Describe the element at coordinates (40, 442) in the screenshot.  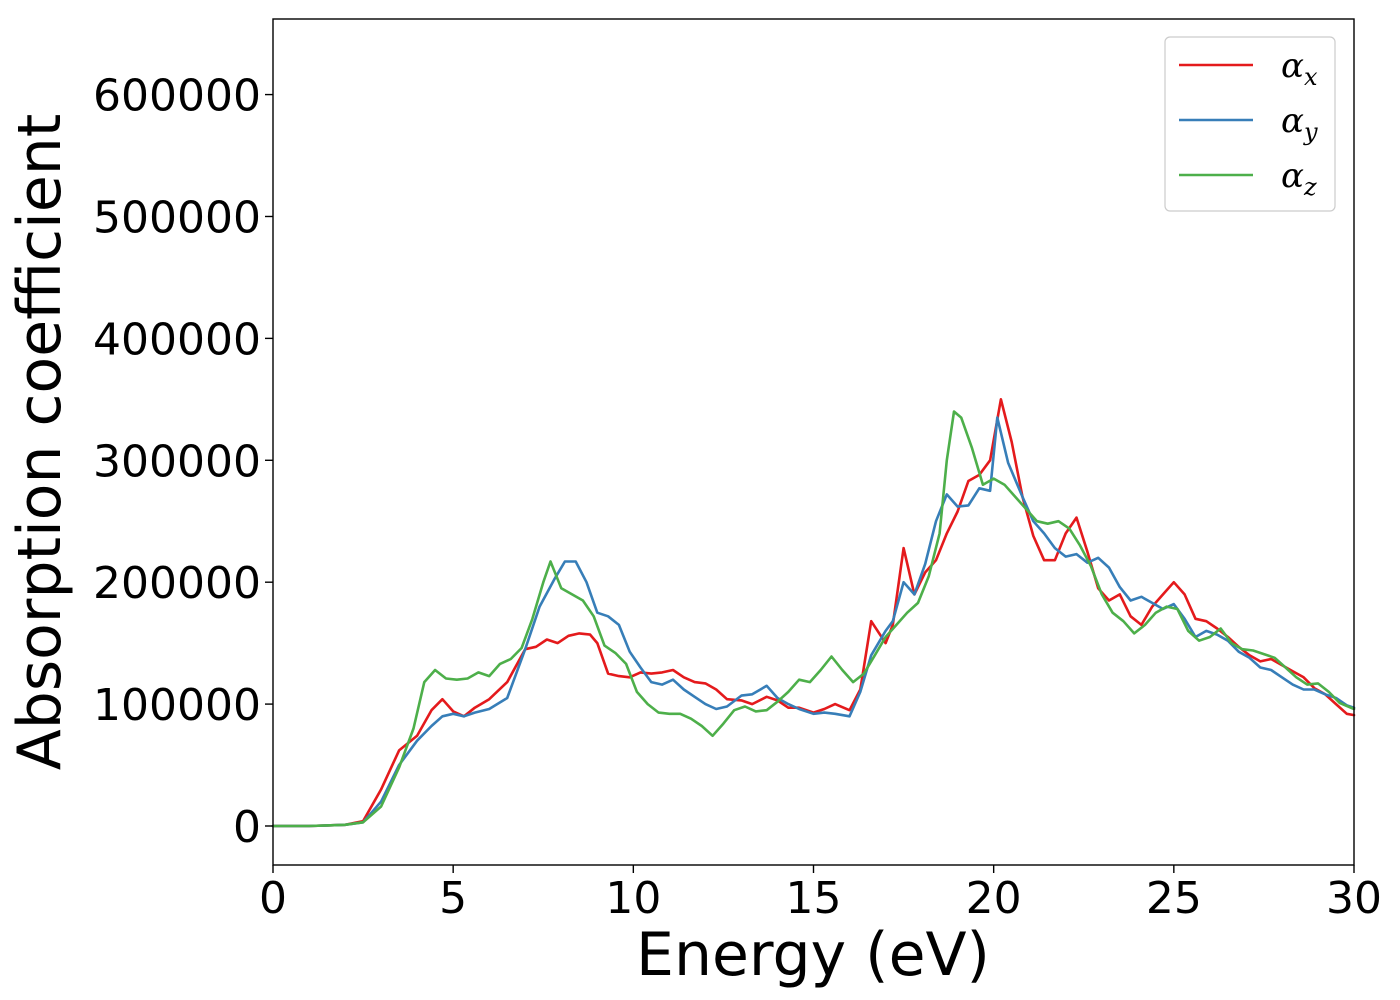
I see `y-axis-label: Absorption coefficient` at that location.